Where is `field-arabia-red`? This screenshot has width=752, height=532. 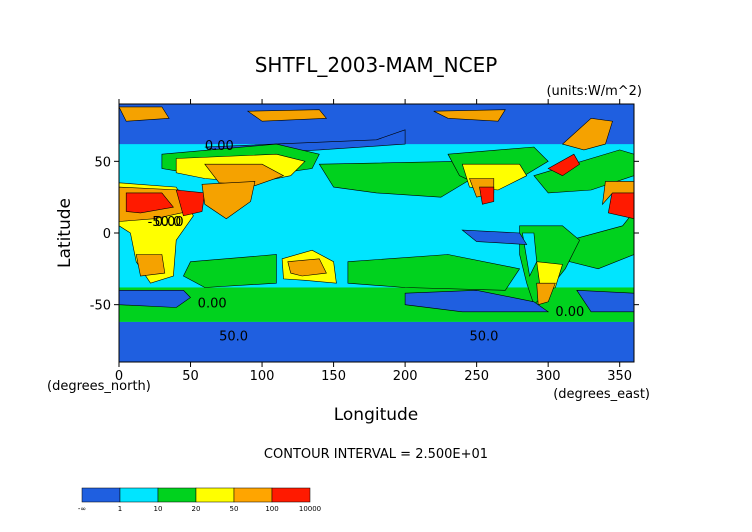
field-arabia-red is located at coordinates (190, 203).